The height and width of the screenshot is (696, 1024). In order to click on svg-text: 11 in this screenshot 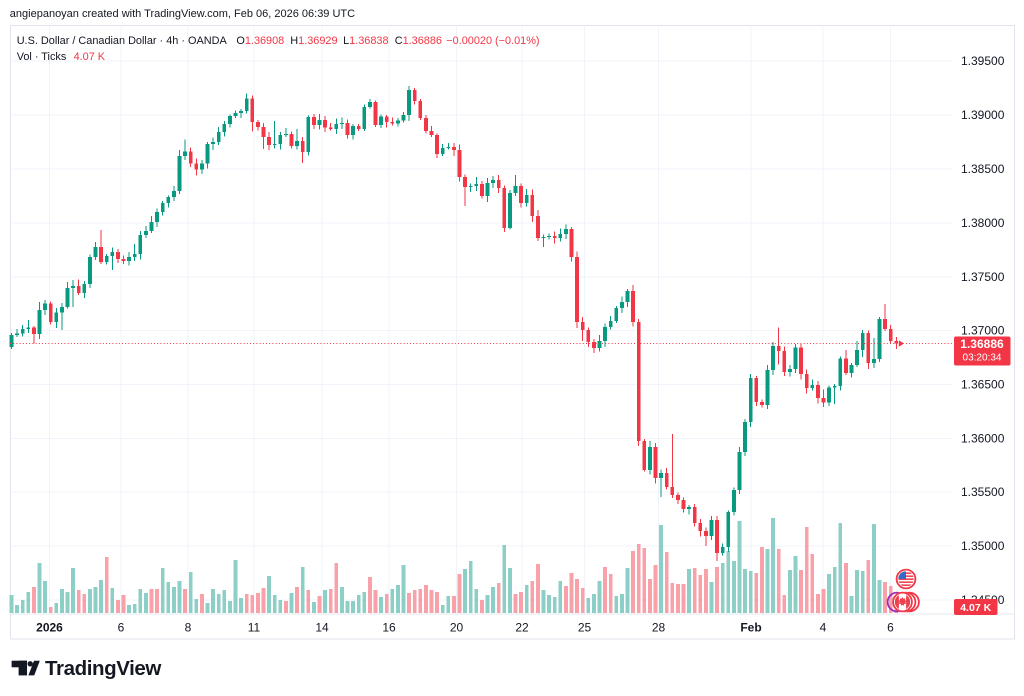, I will do `click(254, 628)`.